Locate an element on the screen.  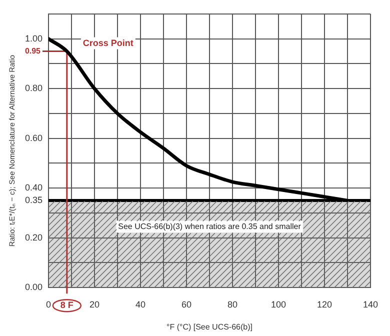
x-tick-label: 40 is located at coordinates (141, 304).